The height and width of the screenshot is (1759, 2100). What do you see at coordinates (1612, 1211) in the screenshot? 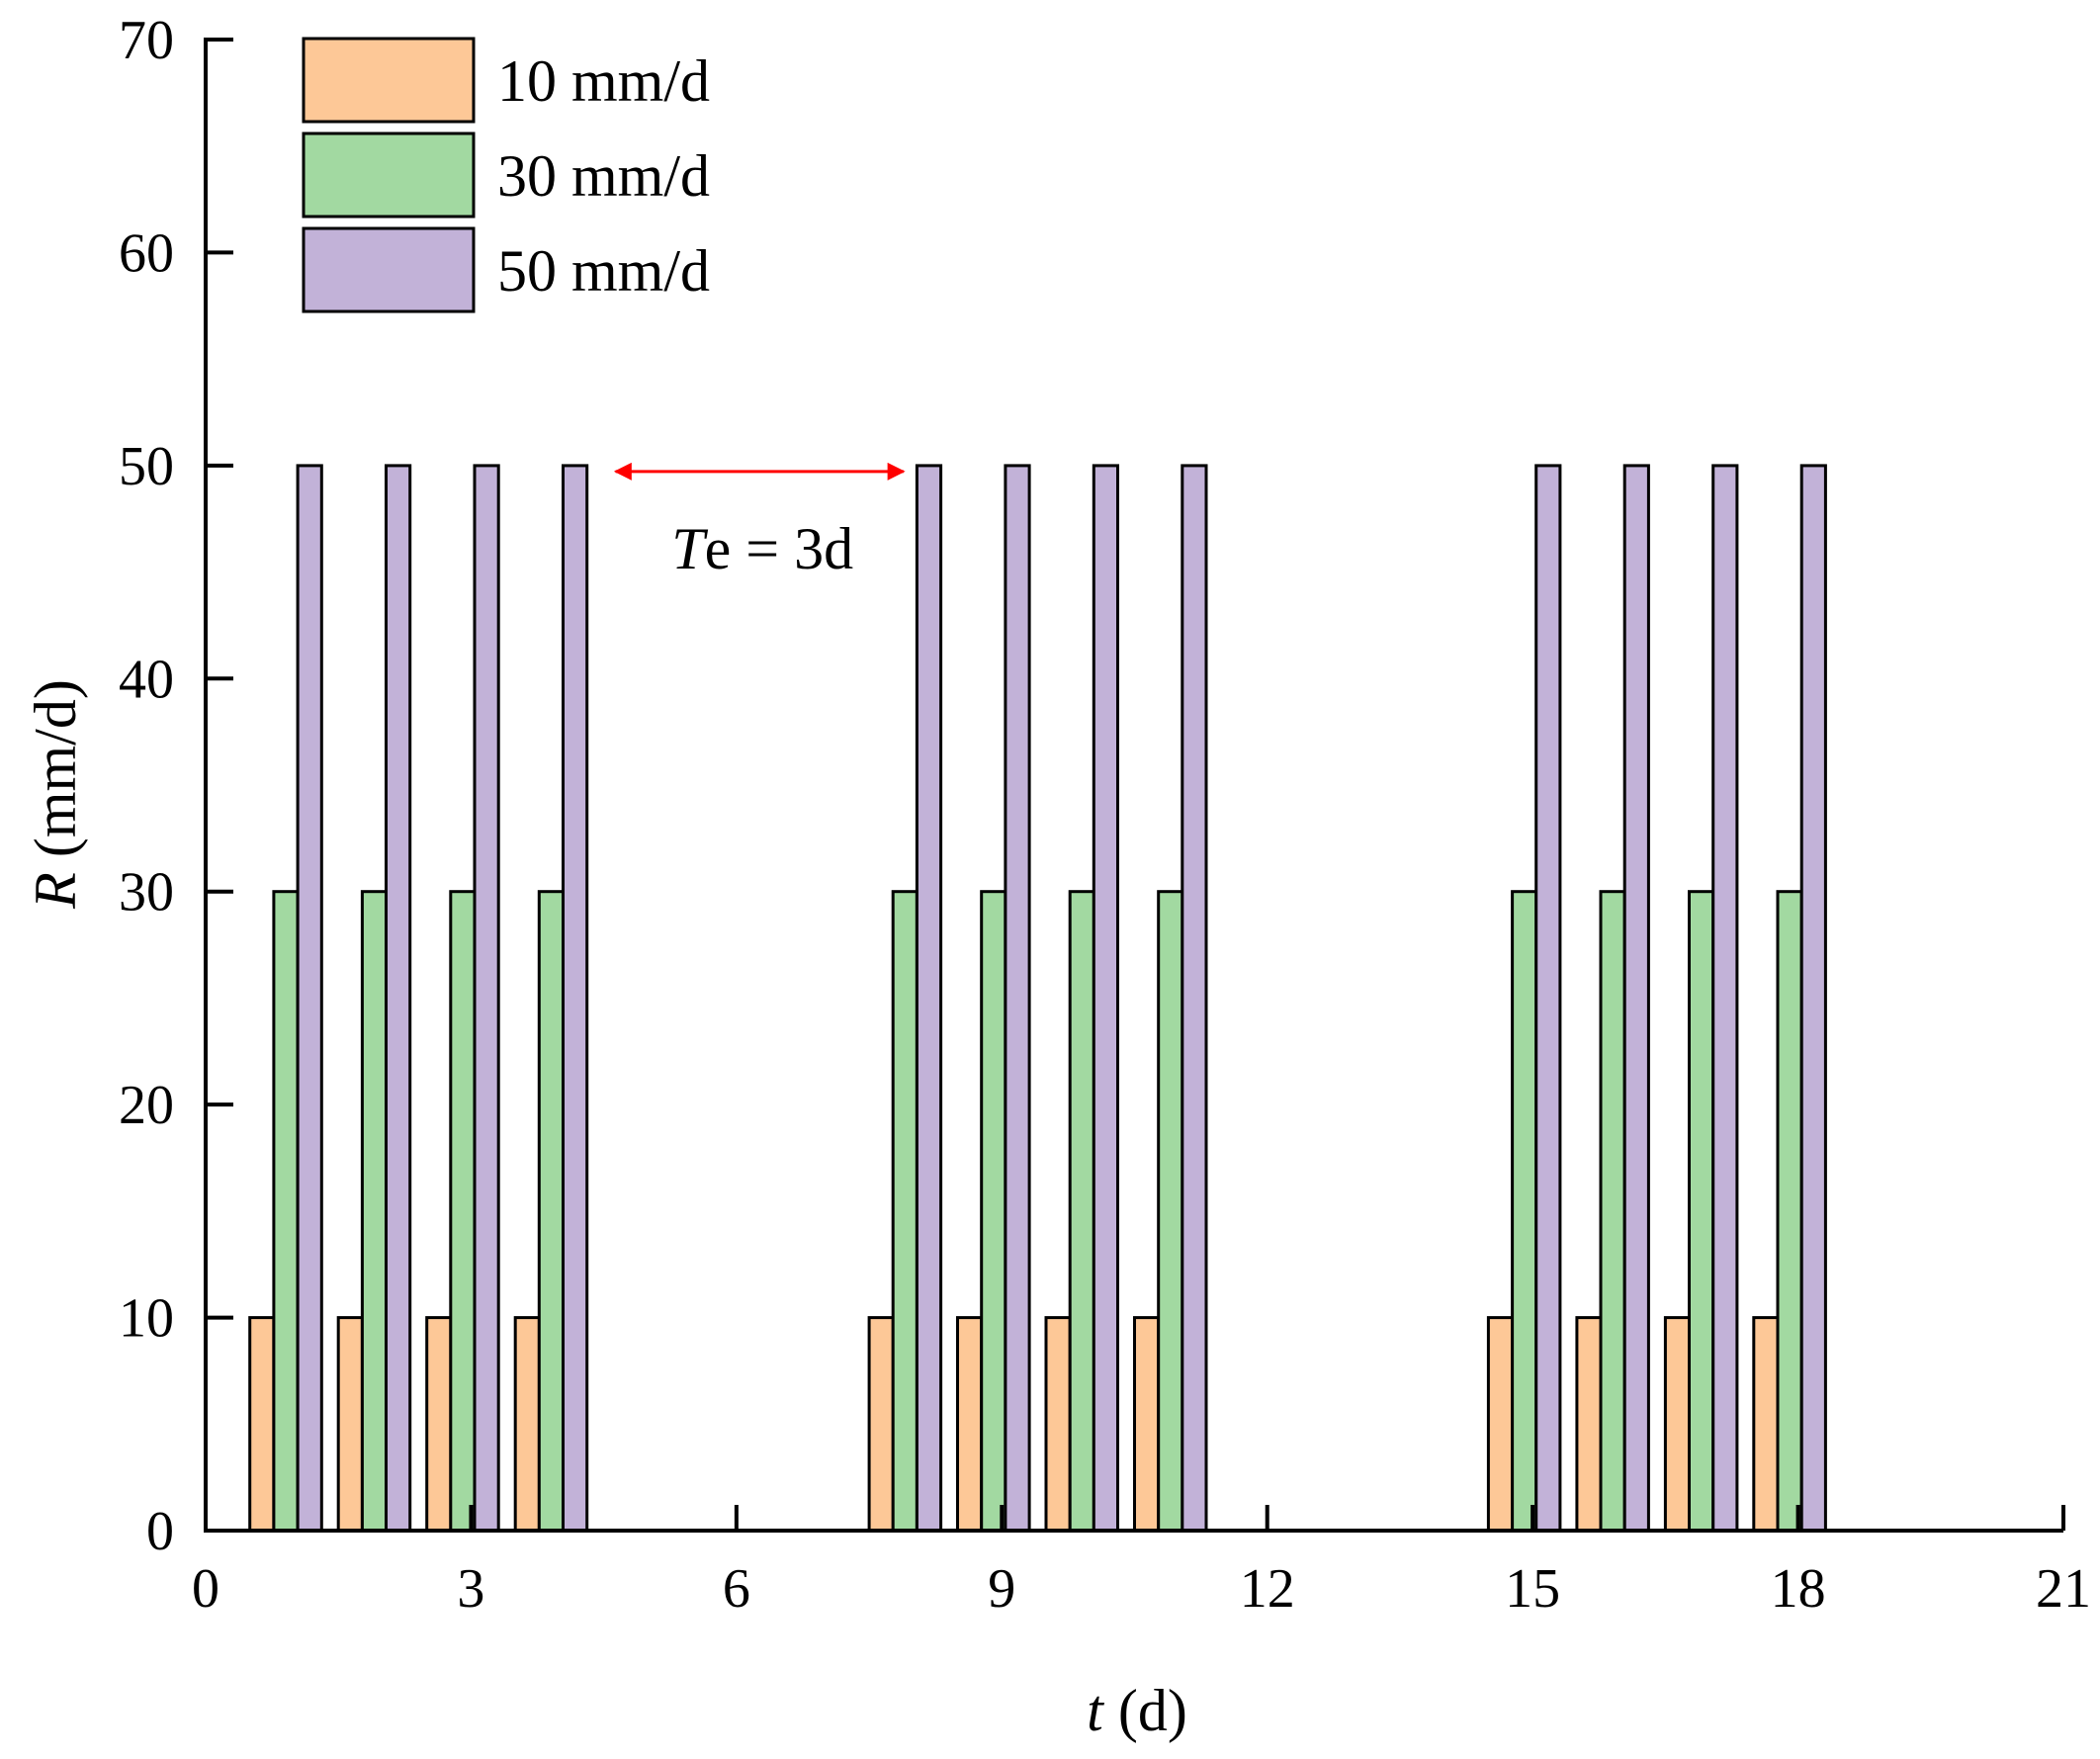
I see `bar-day16-s1` at bounding box center [1612, 1211].